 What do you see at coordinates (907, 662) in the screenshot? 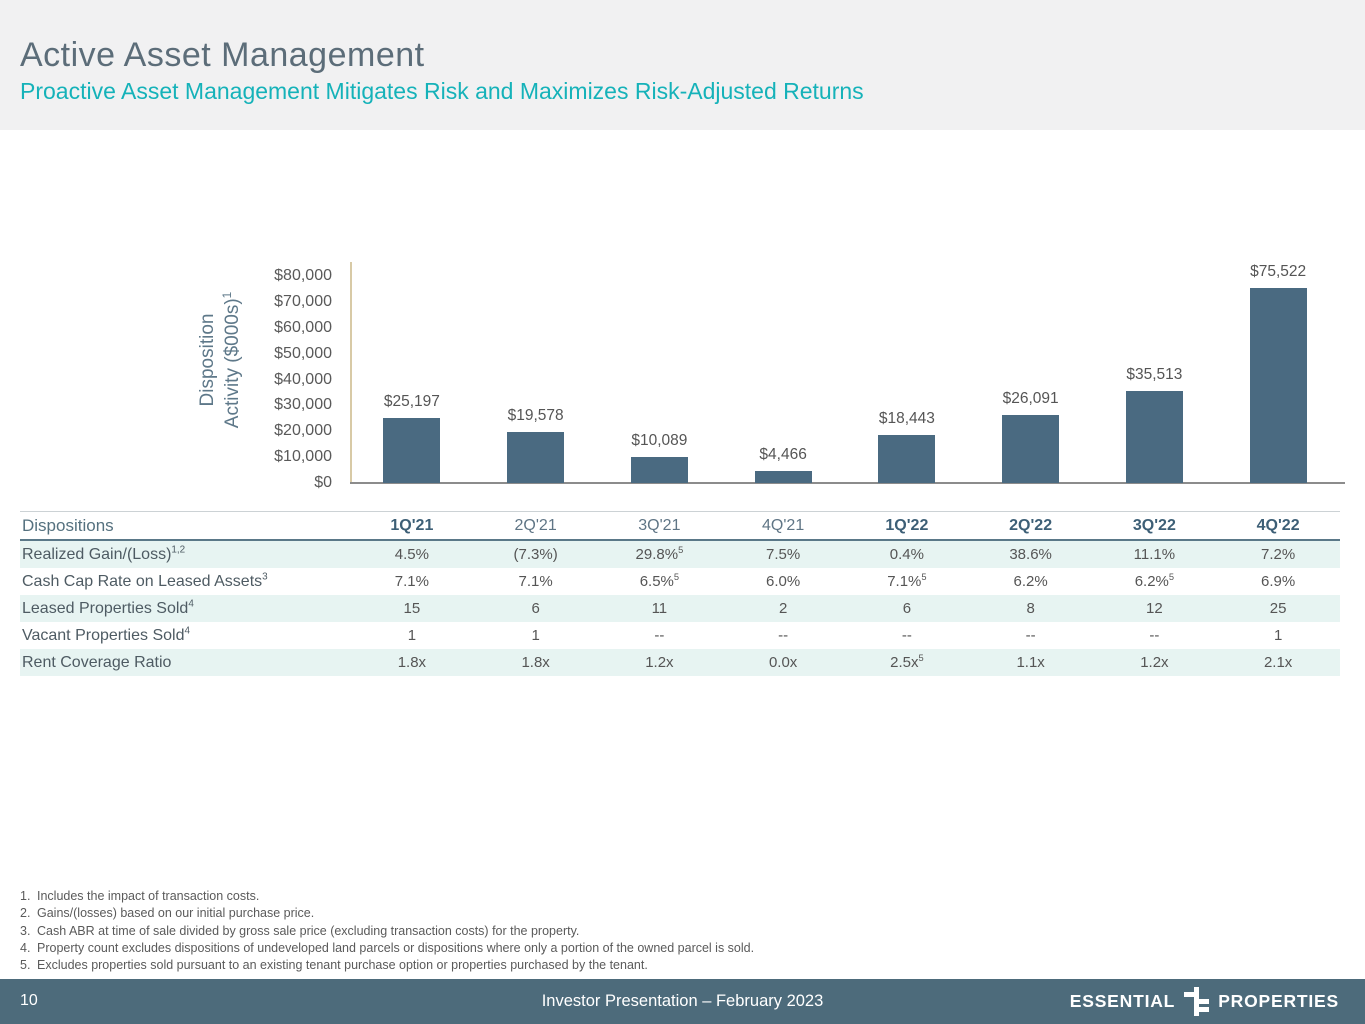
I see `table-cell: 2.5x5` at bounding box center [907, 662].